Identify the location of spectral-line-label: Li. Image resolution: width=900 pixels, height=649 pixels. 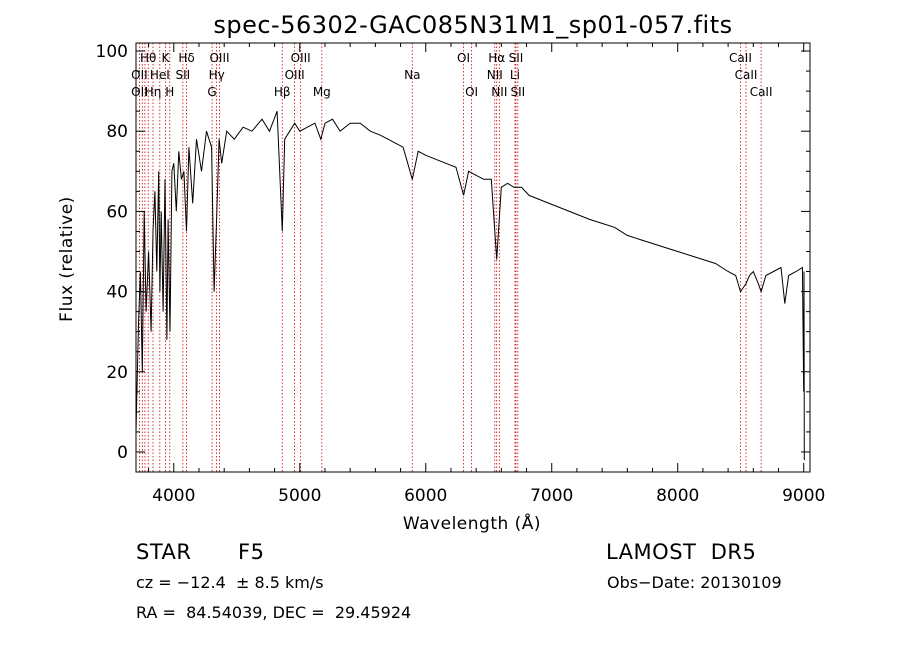
(515, 75).